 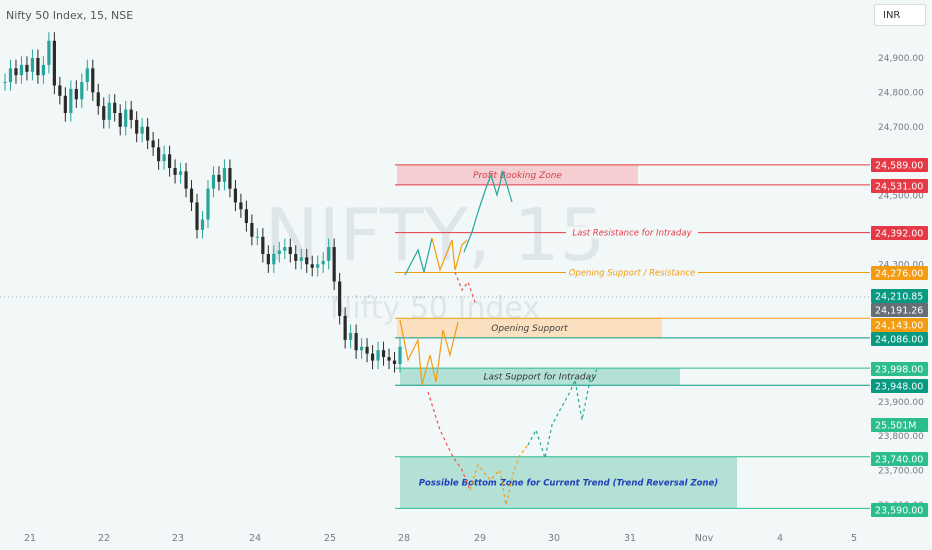 I want to click on x-tick-11: 5, so click(x=854, y=538).